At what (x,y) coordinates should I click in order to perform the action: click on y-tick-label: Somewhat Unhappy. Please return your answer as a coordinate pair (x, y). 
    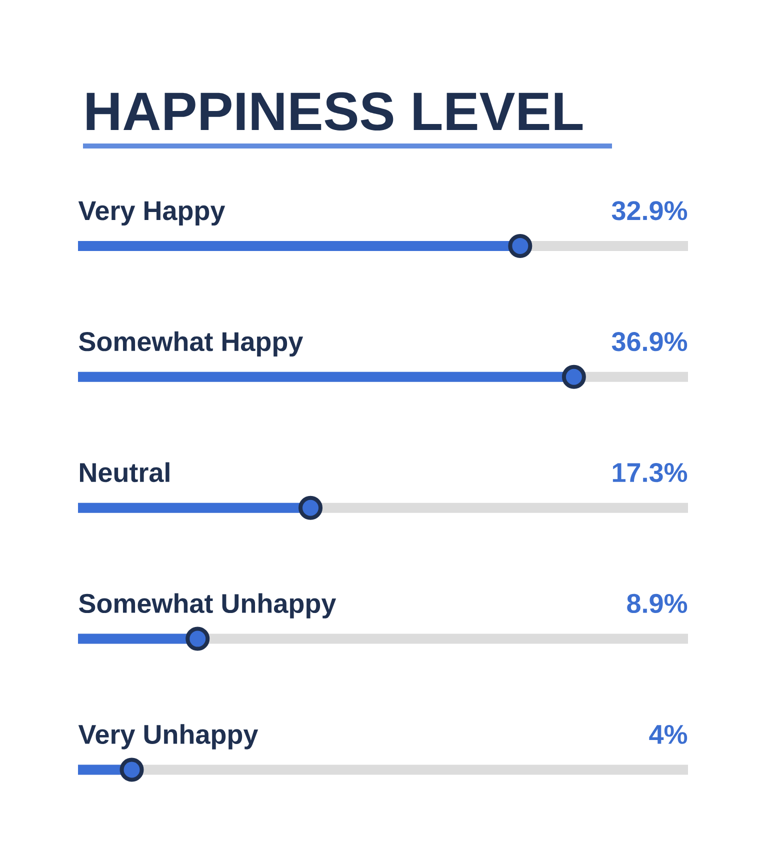
    Looking at the image, I should click on (207, 605).